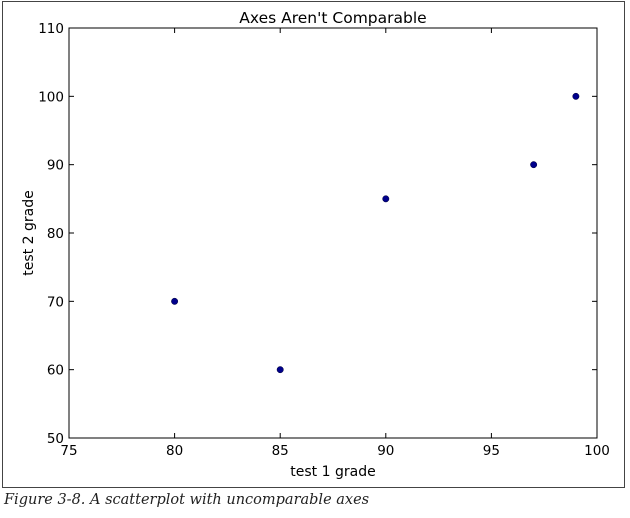  What do you see at coordinates (29, 232) in the screenshot?
I see `y-axis-label: test 2 grade` at bounding box center [29, 232].